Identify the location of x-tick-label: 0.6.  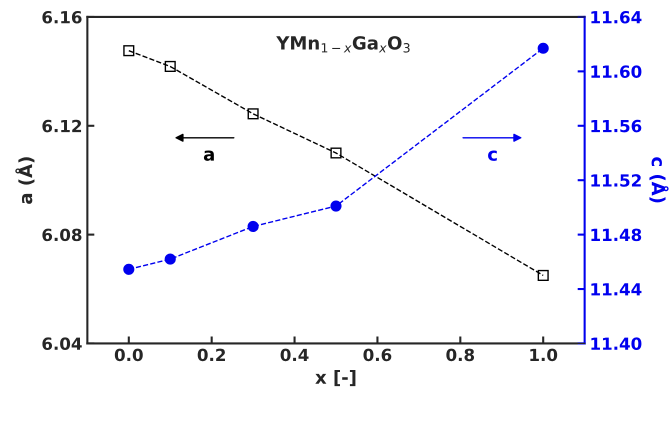
(377, 355).